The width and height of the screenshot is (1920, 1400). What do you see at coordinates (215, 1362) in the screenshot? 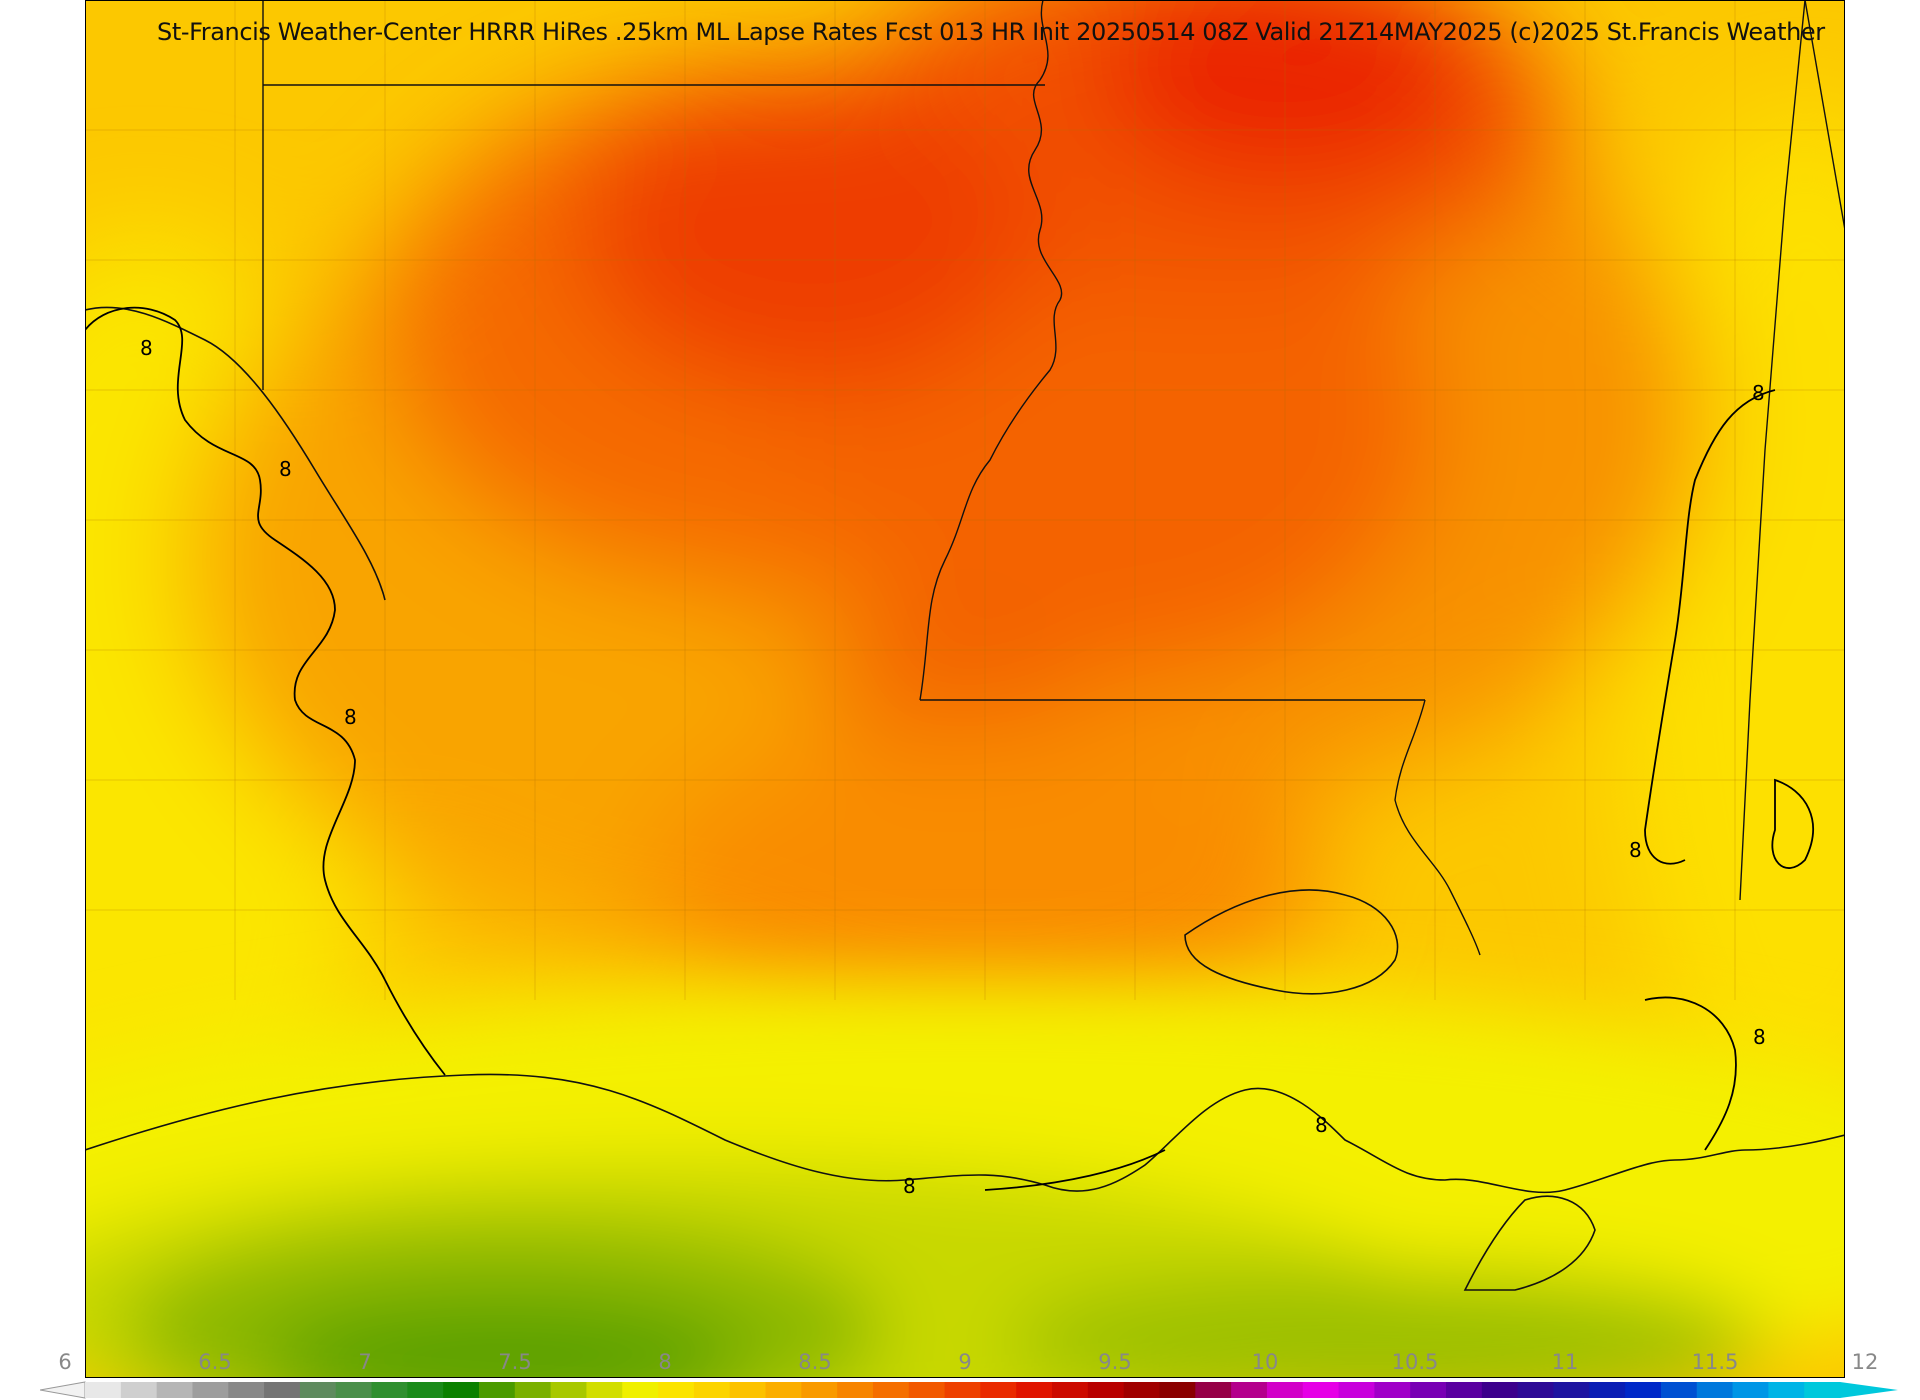
I see `colorbar-tick-label: 6.5` at bounding box center [215, 1362].